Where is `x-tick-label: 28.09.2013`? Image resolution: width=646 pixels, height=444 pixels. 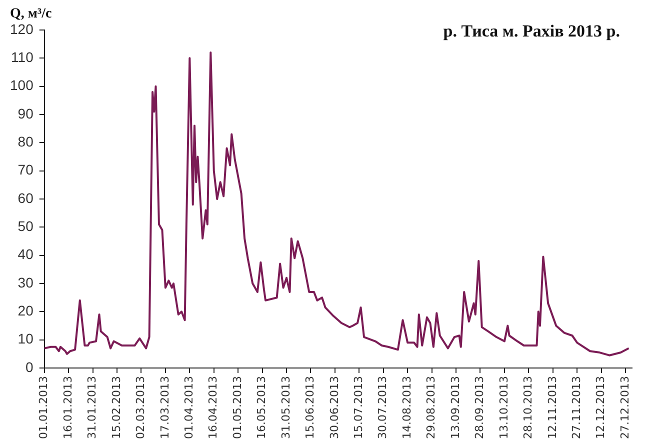
x-tick-label: 28.09.2013 is located at coordinates (479, 408).